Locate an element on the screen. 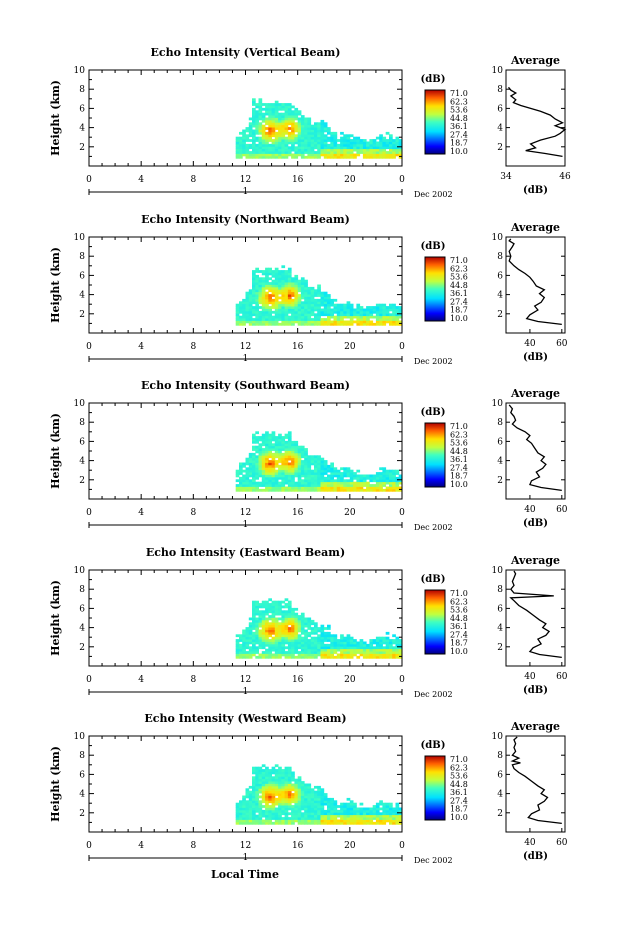 The image size is (617, 929). y-tick-label: 6 is located at coordinates (82, 109).